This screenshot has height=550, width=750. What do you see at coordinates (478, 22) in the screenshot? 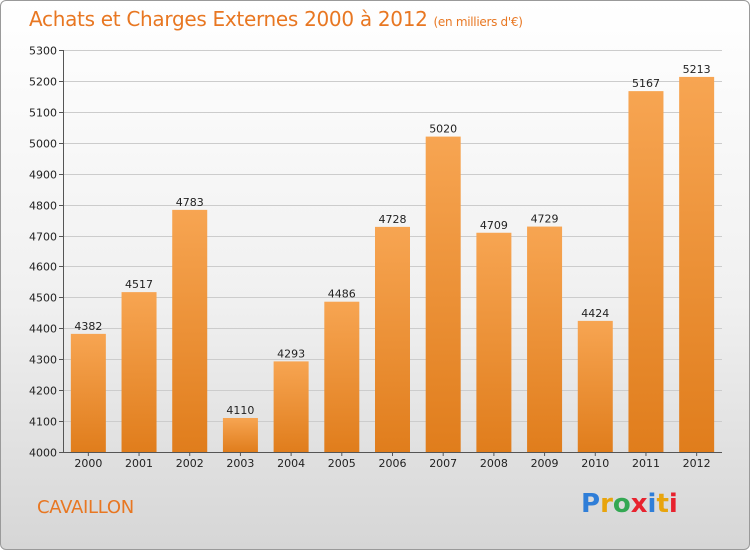
I see `title-unit: (en milliers d'€)` at bounding box center [478, 22].